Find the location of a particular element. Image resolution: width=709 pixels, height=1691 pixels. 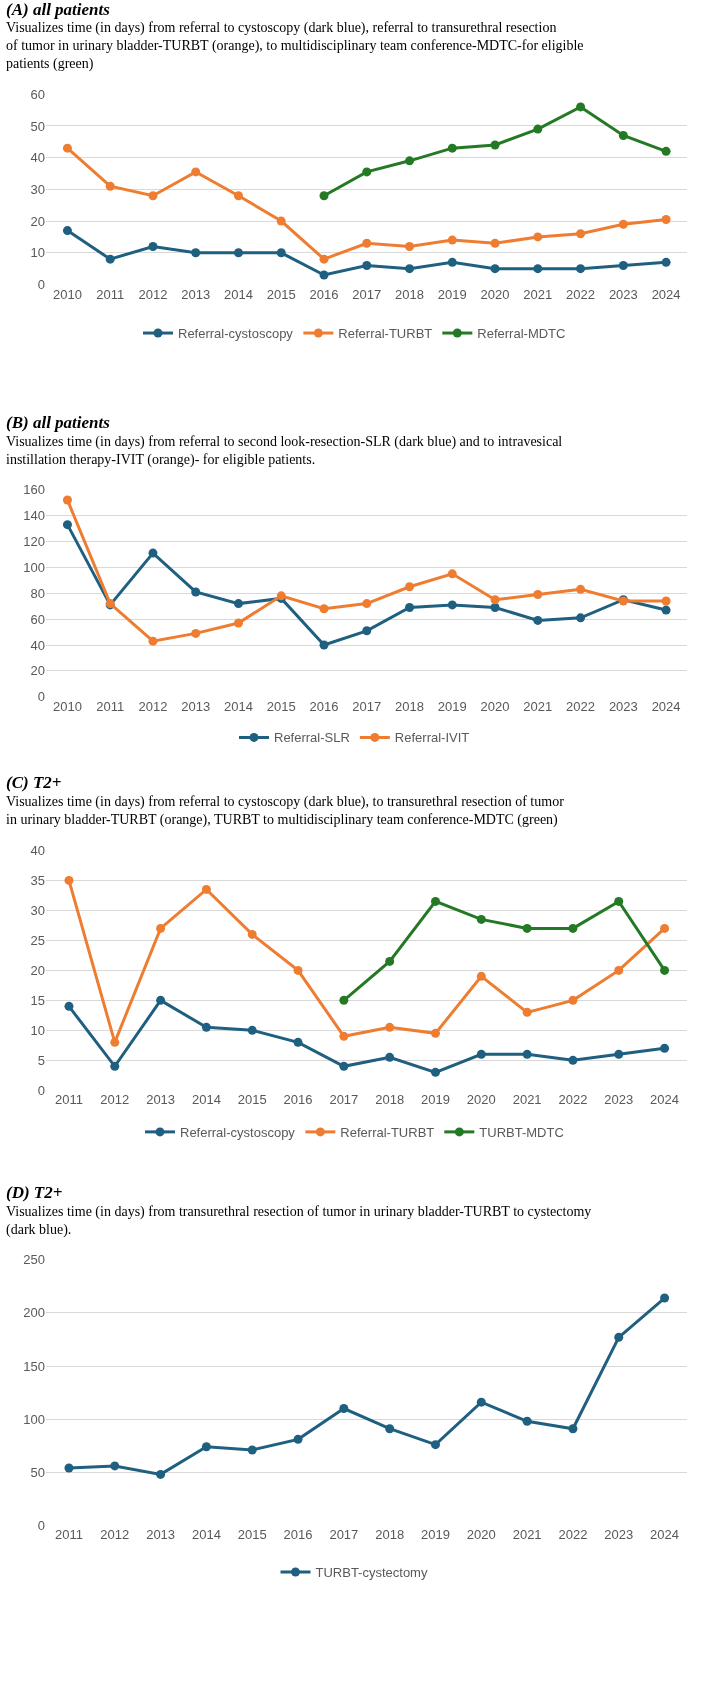

x-tick-label: 2024 is located at coordinates (665, 1100).